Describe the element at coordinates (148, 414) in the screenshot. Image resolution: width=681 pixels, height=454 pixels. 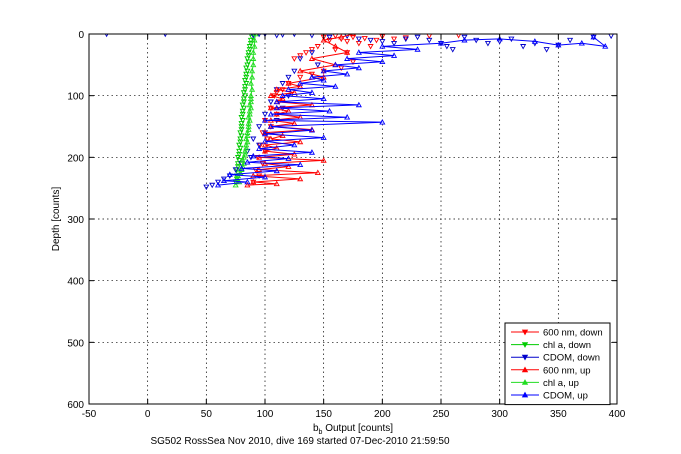
I see `x-tick-label: 0` at that location.